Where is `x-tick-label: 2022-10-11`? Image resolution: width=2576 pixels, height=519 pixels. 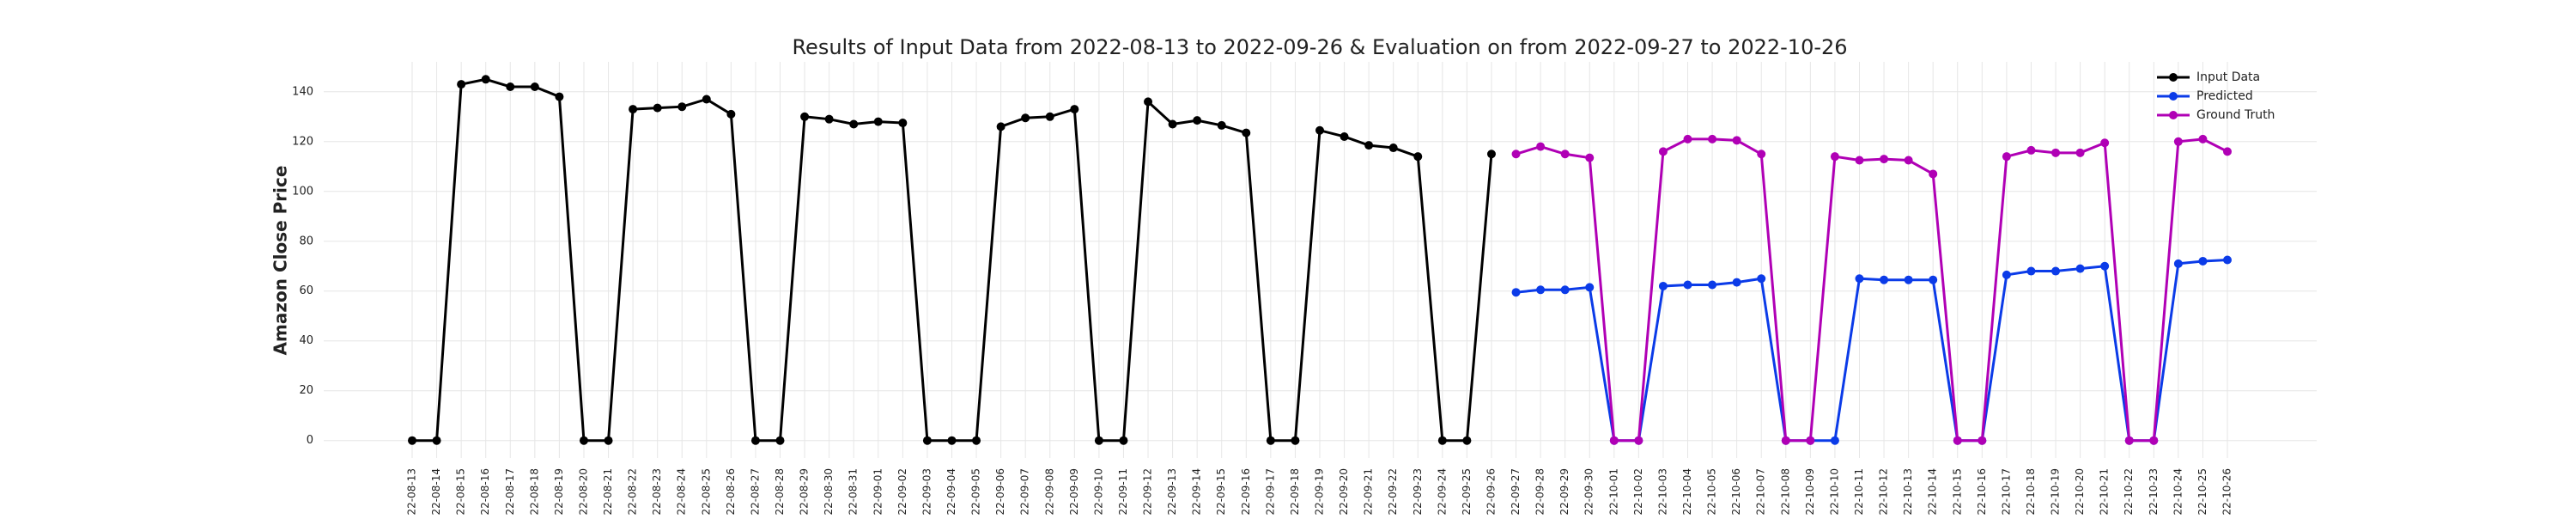
x-tick-label: 2022-10-11 is located at coordinates (1859, 492).